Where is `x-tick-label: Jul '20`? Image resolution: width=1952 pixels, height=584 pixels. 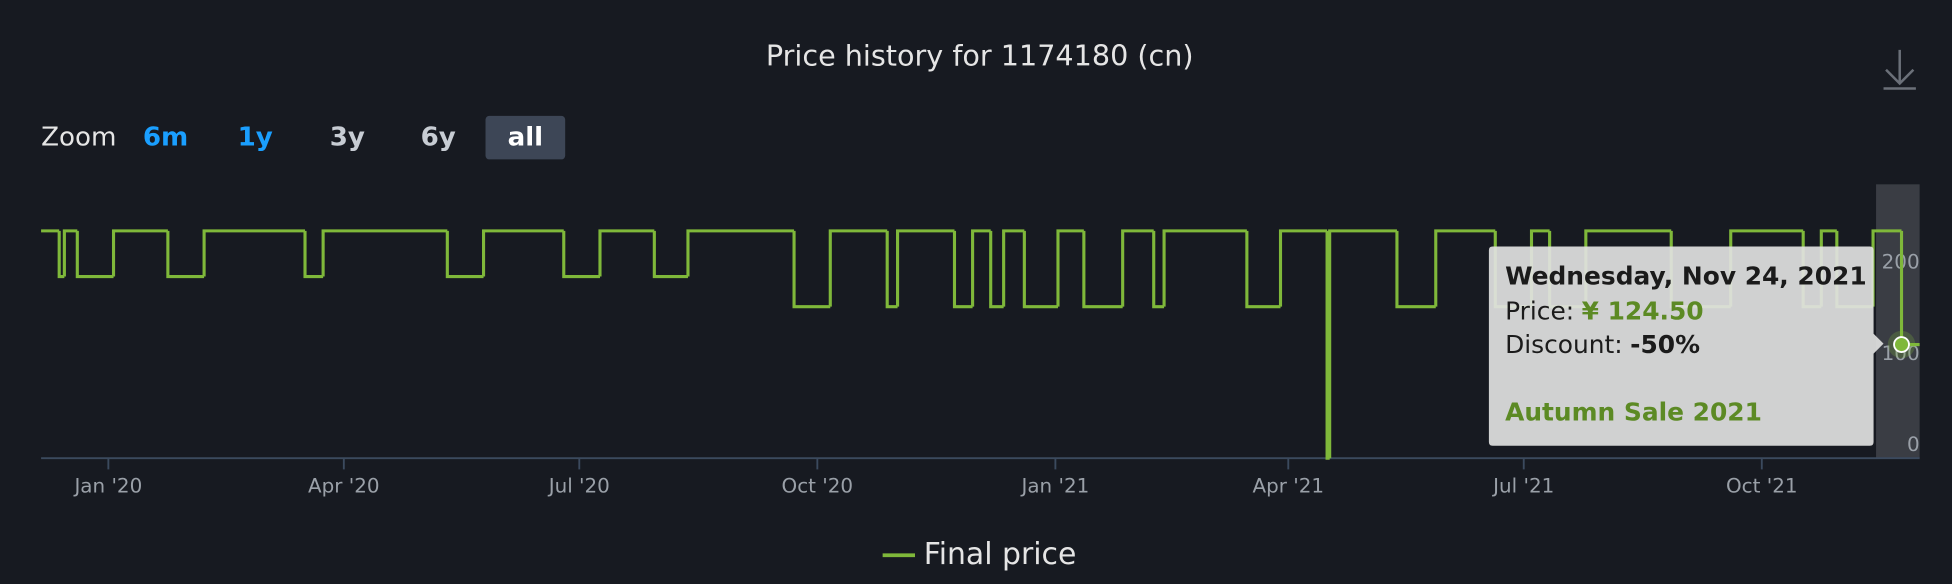
x-tick-label: Jul '20 is located at coordinates (578, 485).